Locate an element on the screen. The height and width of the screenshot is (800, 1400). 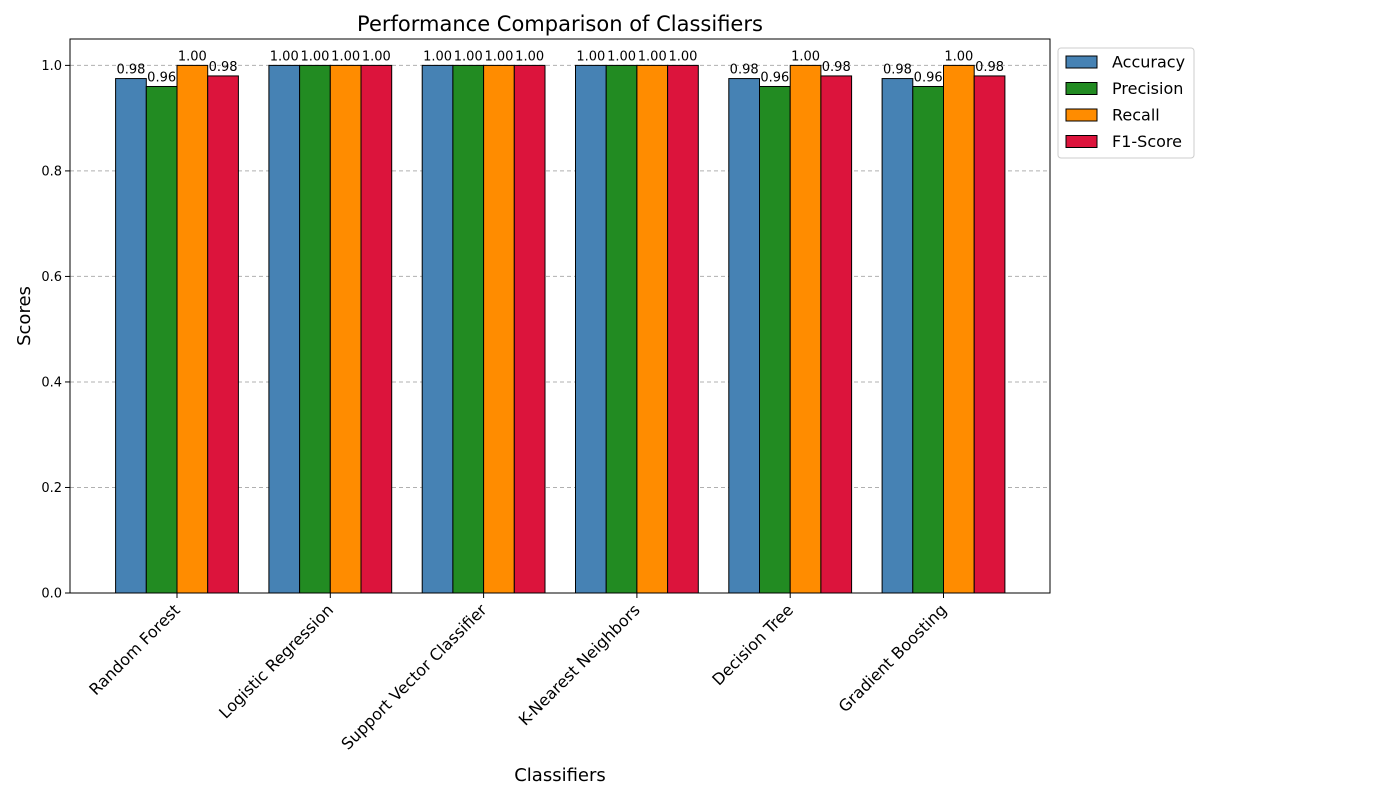
x-axis-label: Classifiers is located at coordinates (560, 775).